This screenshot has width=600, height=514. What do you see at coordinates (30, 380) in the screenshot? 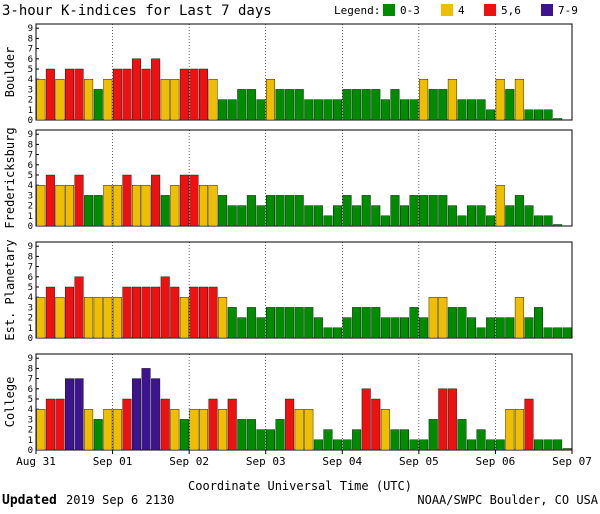
I see `y-tick-label: 7` at bounding box center [30, 380].